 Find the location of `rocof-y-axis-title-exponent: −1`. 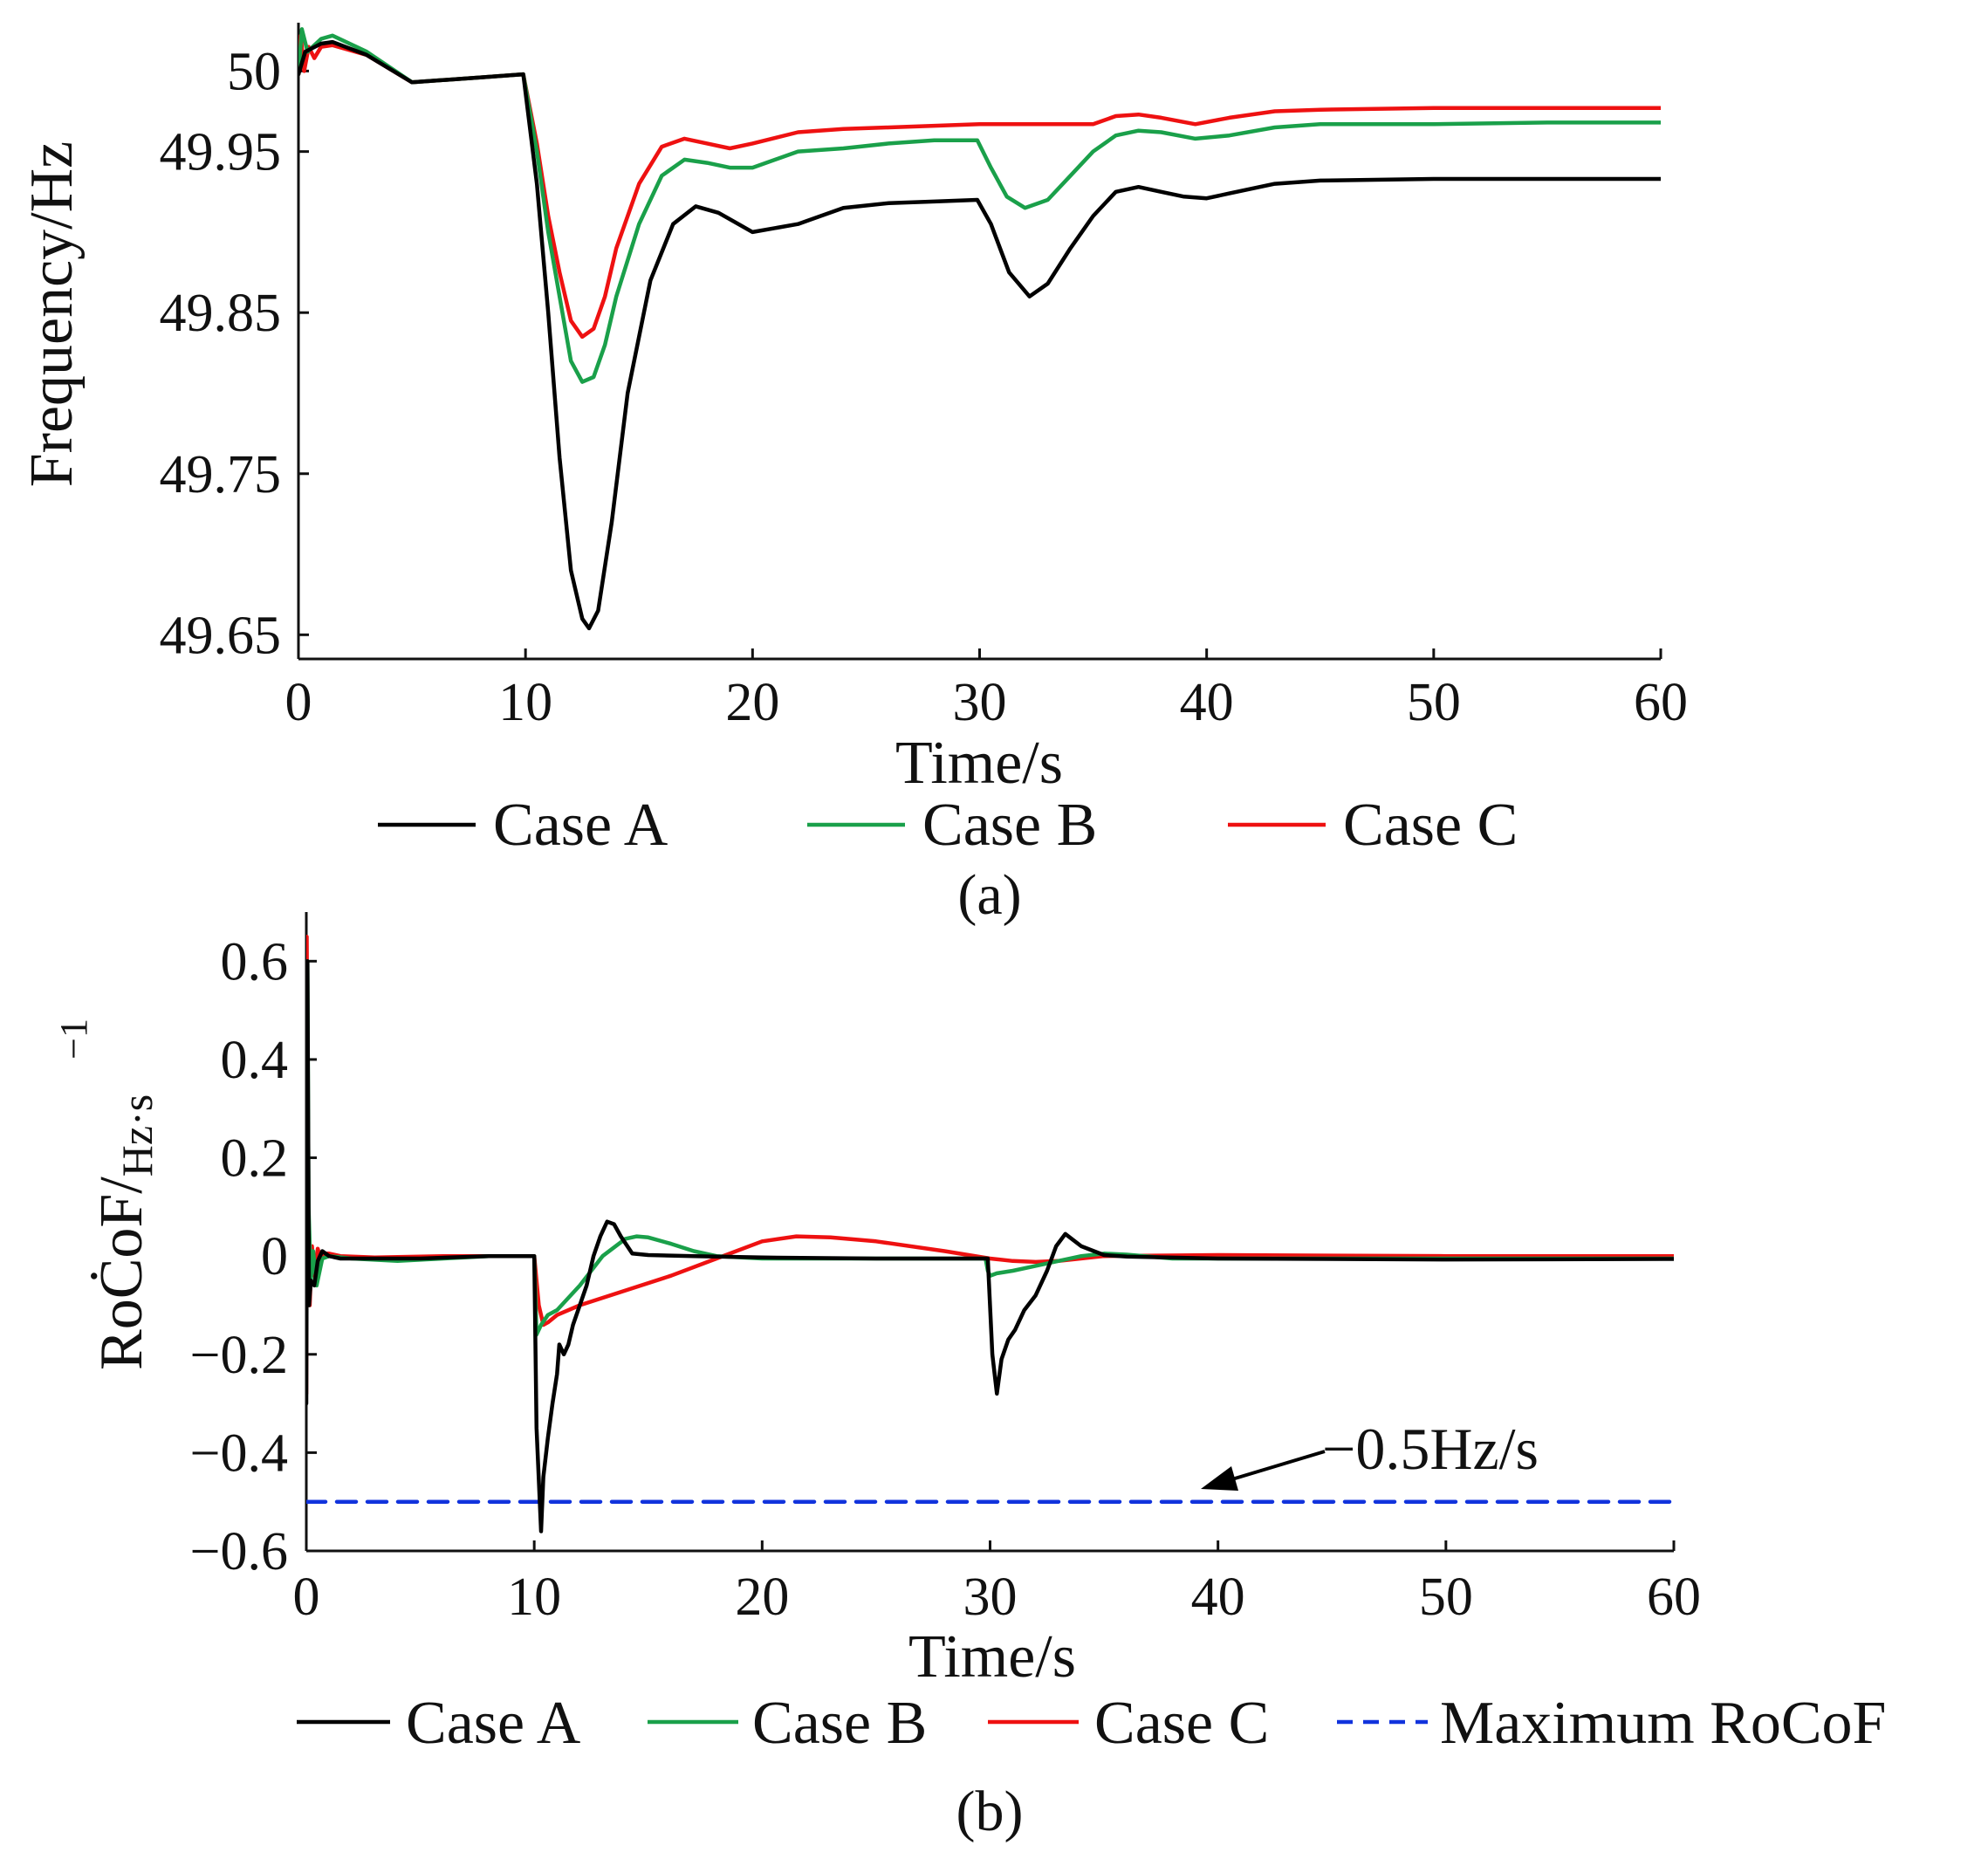

rocof-y-axis-title-exponent: −1 is located at coordinates (73, 1039).